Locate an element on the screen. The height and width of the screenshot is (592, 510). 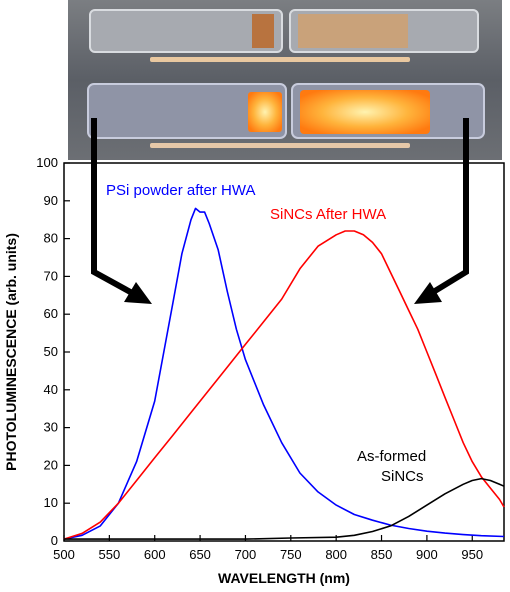
x-tick-label: 950 is located at coordinates (472, 554).